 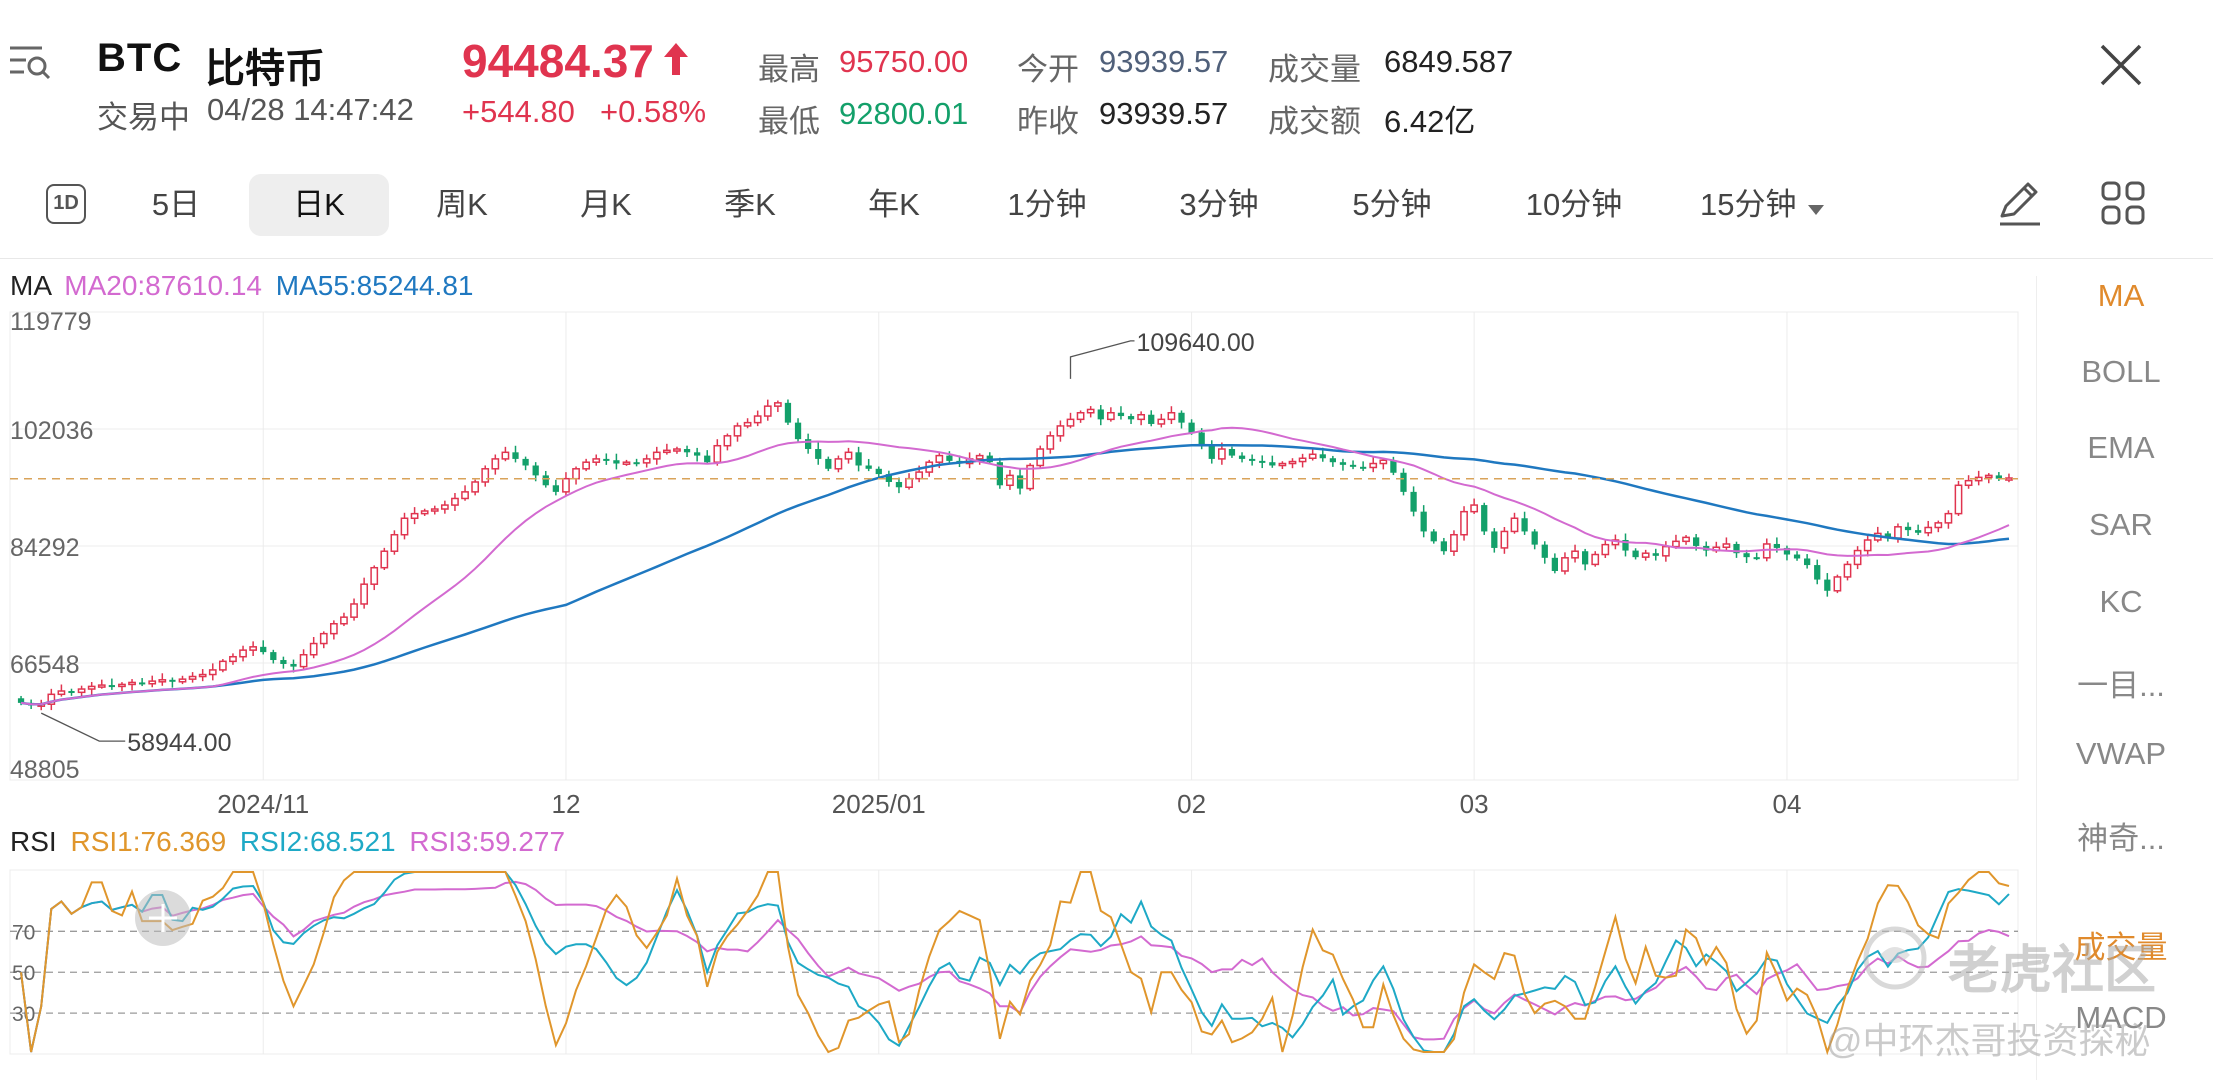 I want to click on close-icon, so click(x=2121, y=65).